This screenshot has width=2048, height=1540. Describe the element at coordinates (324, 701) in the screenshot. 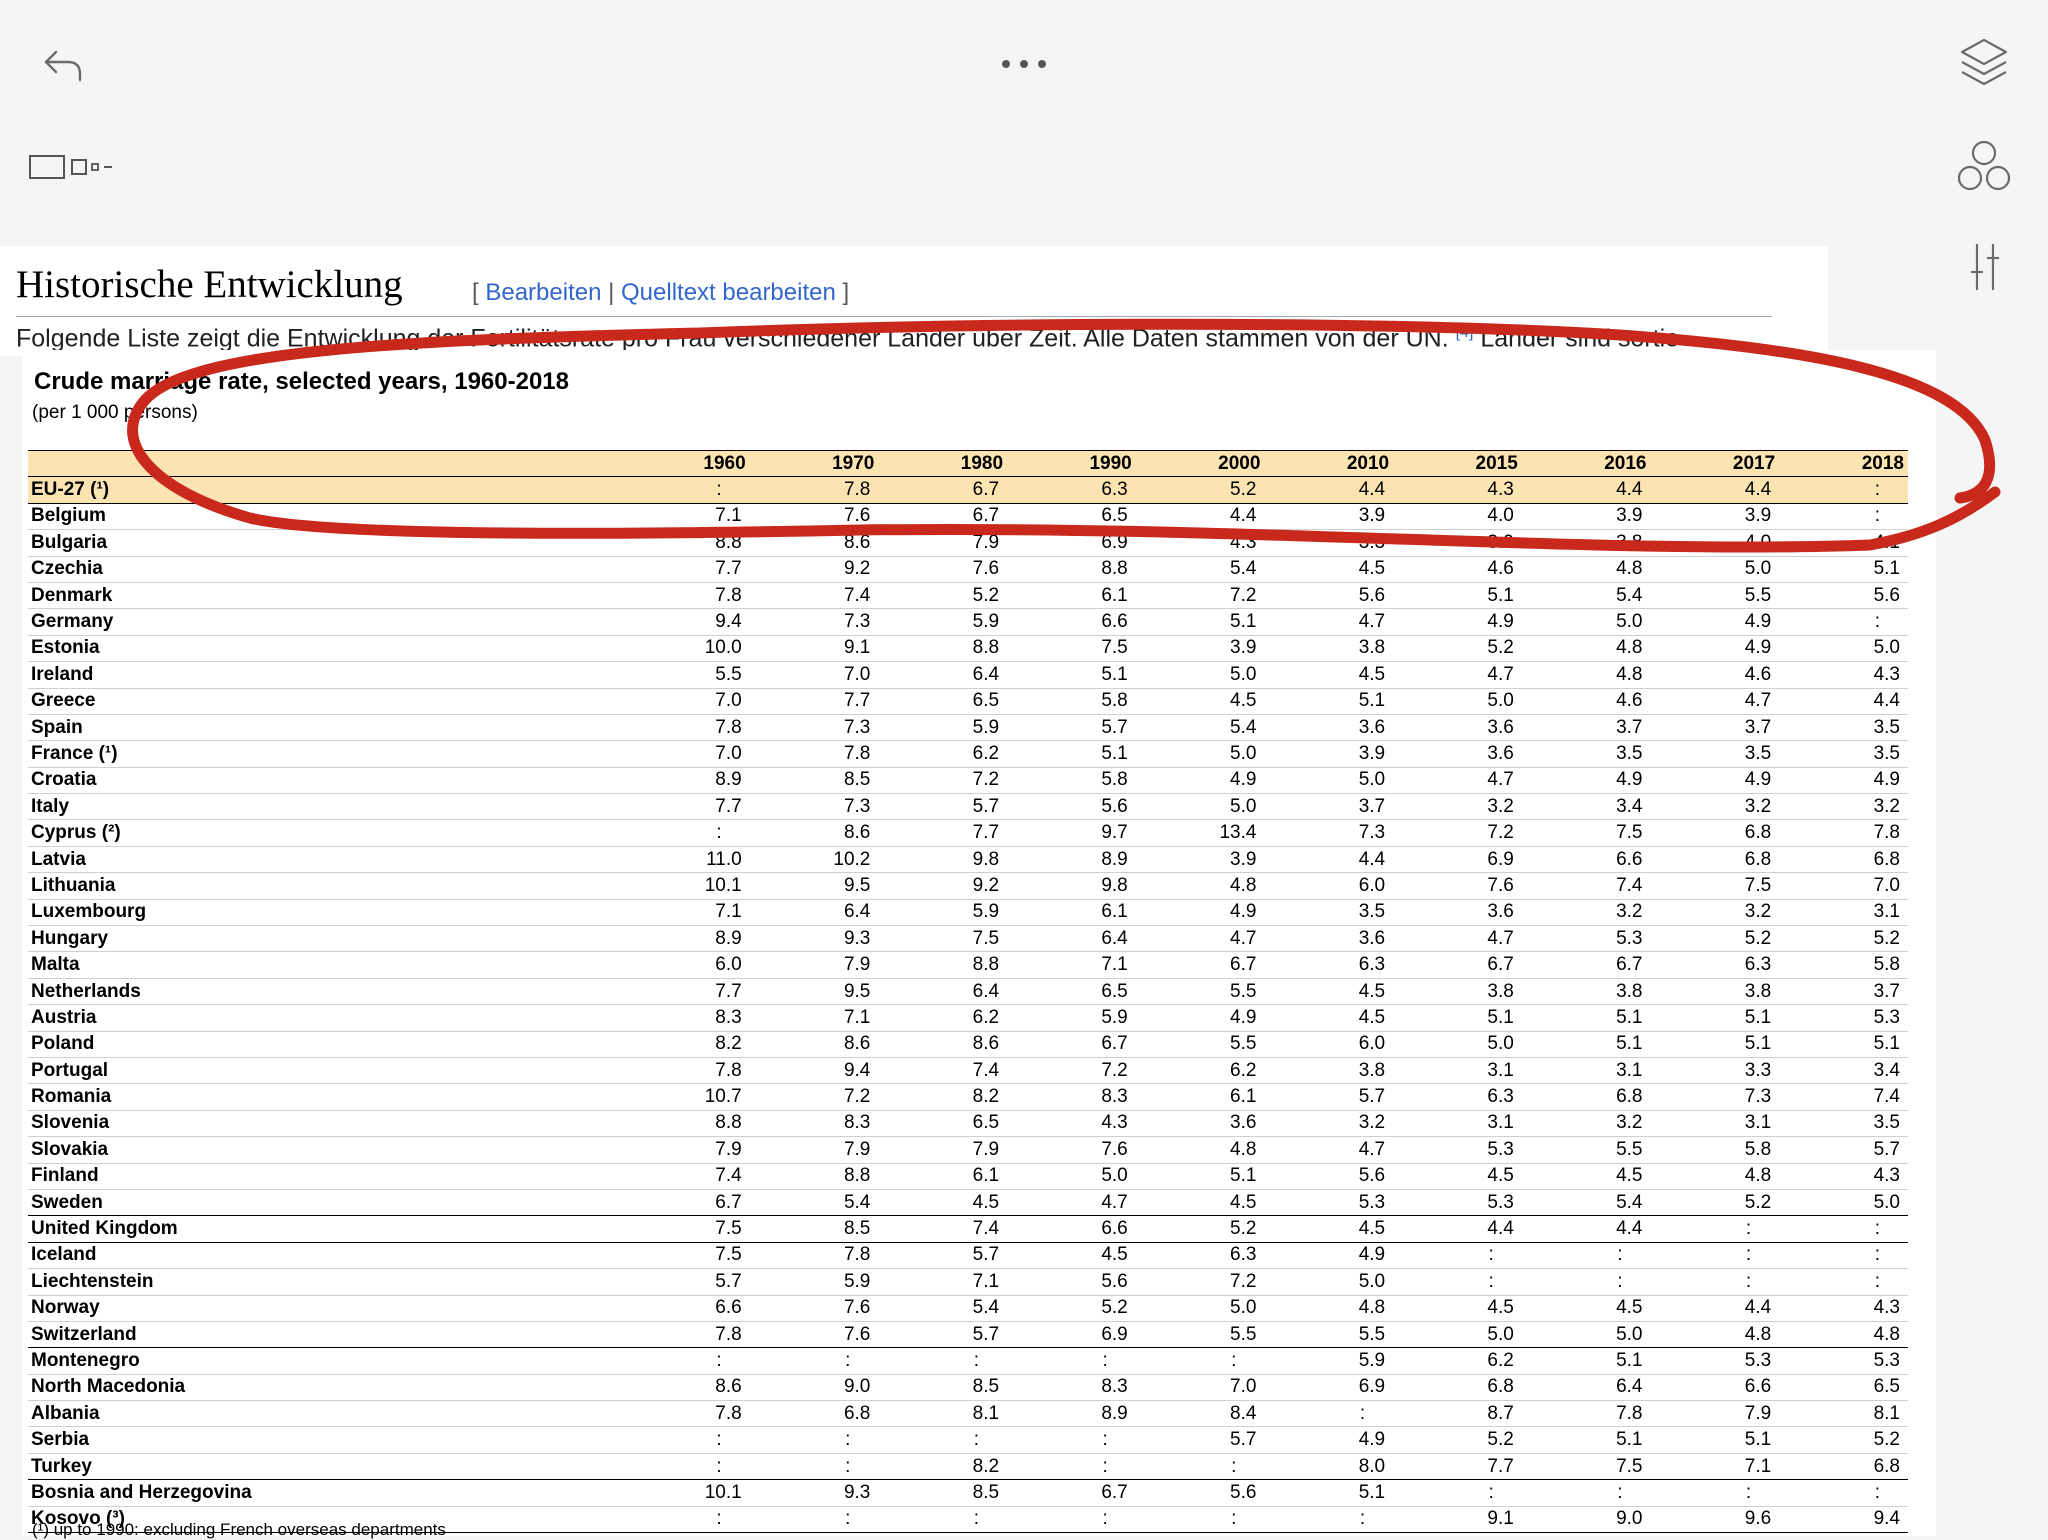

I see `country-cell: Greece` at that location.